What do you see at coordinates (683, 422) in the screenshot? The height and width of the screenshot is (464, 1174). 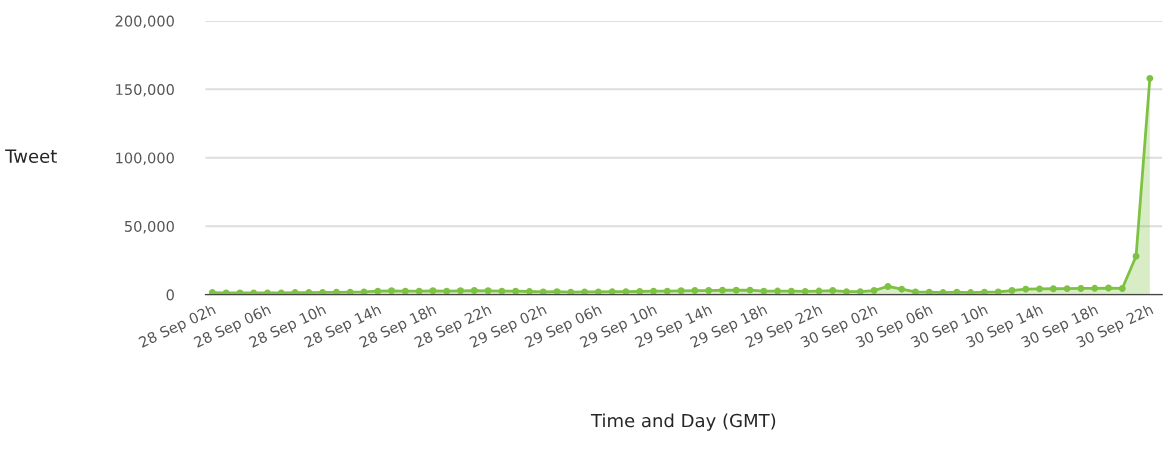 I see `x-axis-title: Time and Day (GMT)` at bounding box center [683, 422].